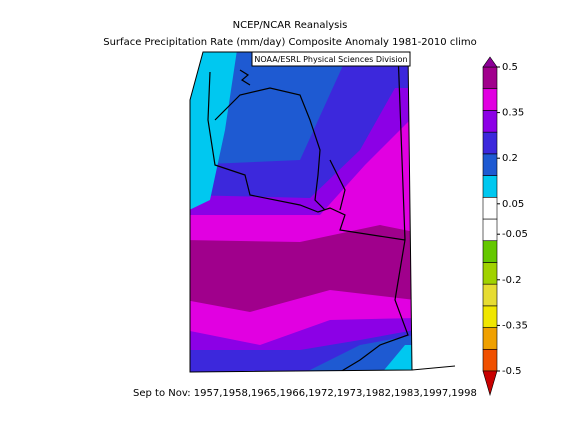 The image size is (565, 437). I want to click on tick-label: -0.2, so click(512, 280).